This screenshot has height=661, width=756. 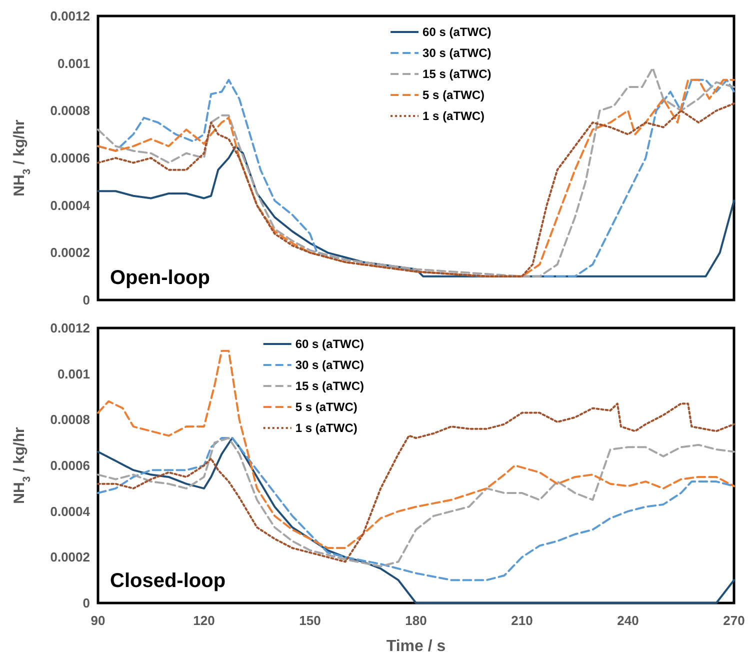 I want to click on x-axis-title: Time / s, so click(x=416, y=646).